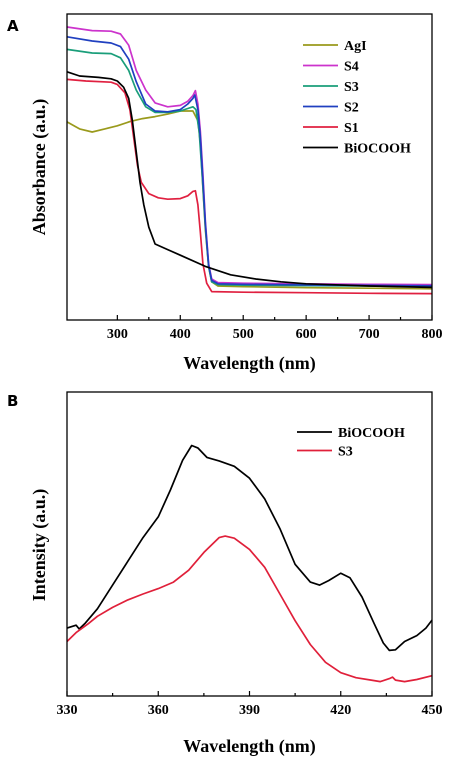 This screenshot has width=474, height=769. Describe the element at coordinates (355, 46) in the screenshot. I see `panel-a-legend-label-agi: AgI` at that location.